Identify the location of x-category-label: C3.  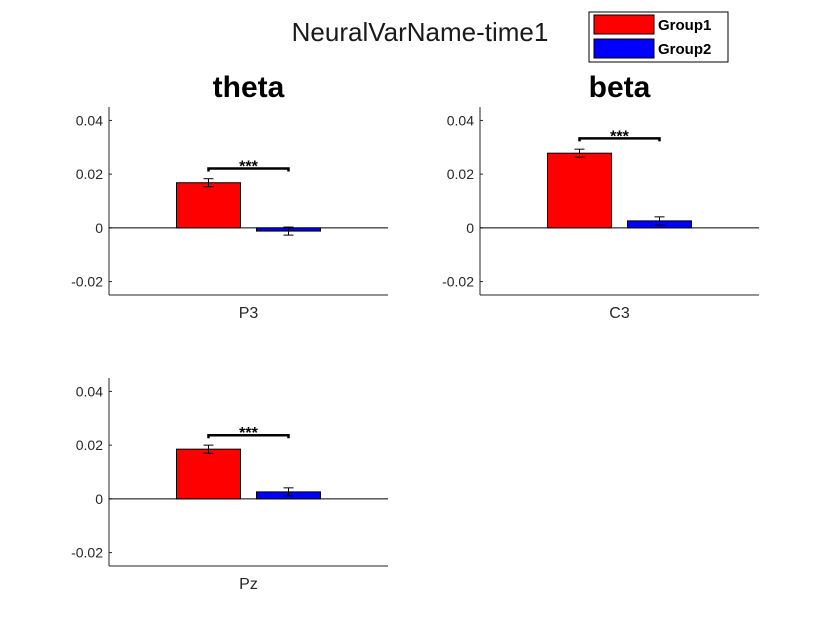
(619, 313).